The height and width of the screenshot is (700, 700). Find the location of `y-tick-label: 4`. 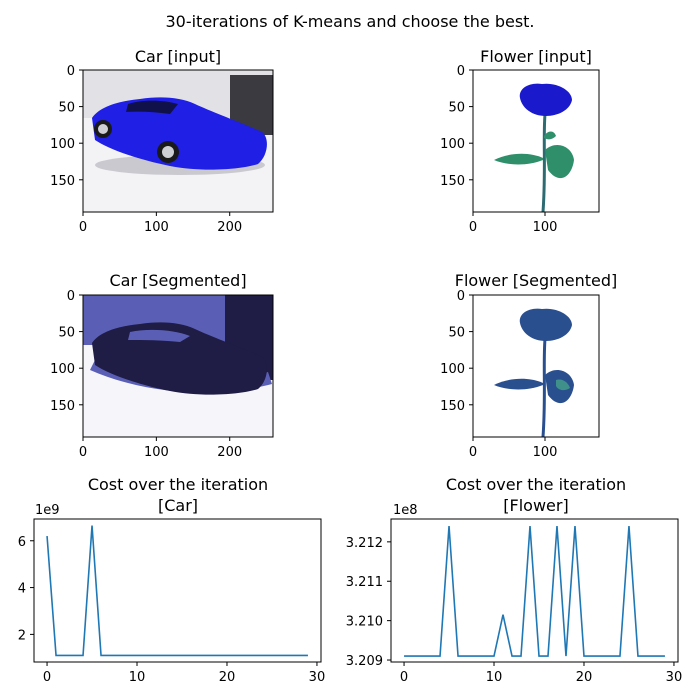

y-tick-label: 4 is located at coordinates (22, 589).